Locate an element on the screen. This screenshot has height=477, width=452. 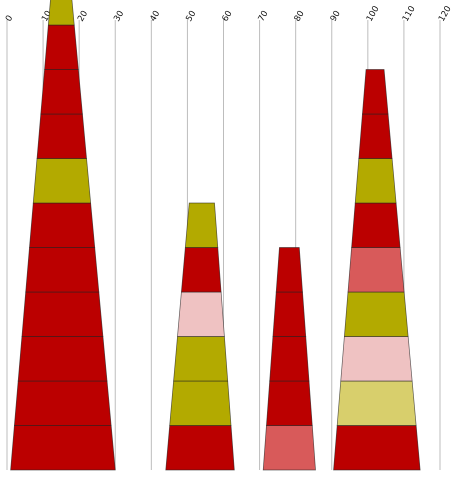
x-tick-label: 110 is located at coordinates (409, 13).